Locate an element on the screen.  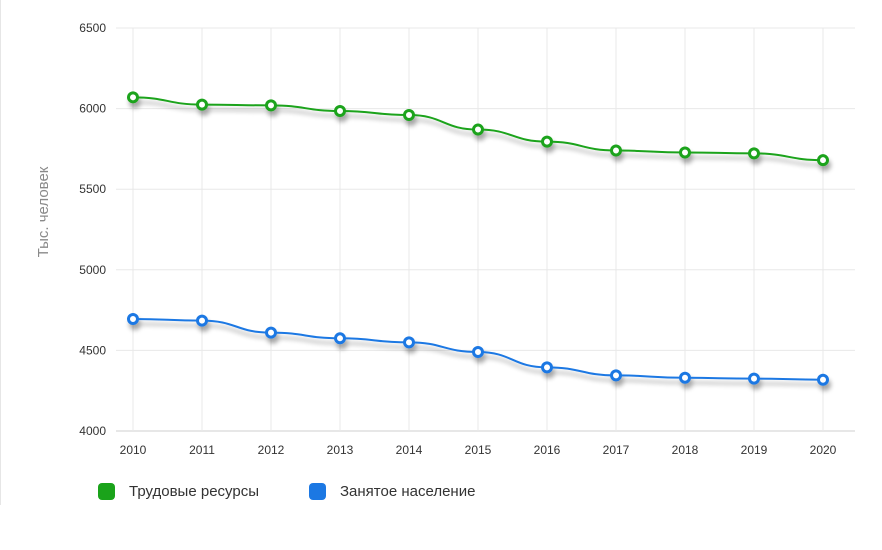
legend-label-labor-resources: Трудовые ресурсы is located at coordinates (194, 491).